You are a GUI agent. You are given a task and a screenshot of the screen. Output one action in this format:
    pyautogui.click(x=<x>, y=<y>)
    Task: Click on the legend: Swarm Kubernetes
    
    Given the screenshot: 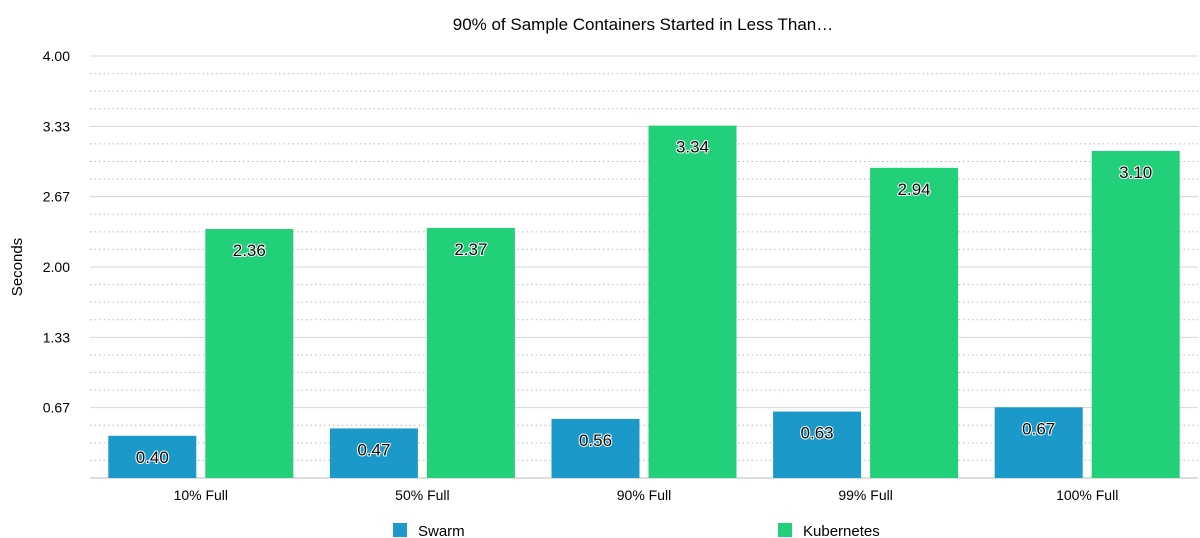 What is the action you would take?
    pyautogui.click(x=636, y=530)
    